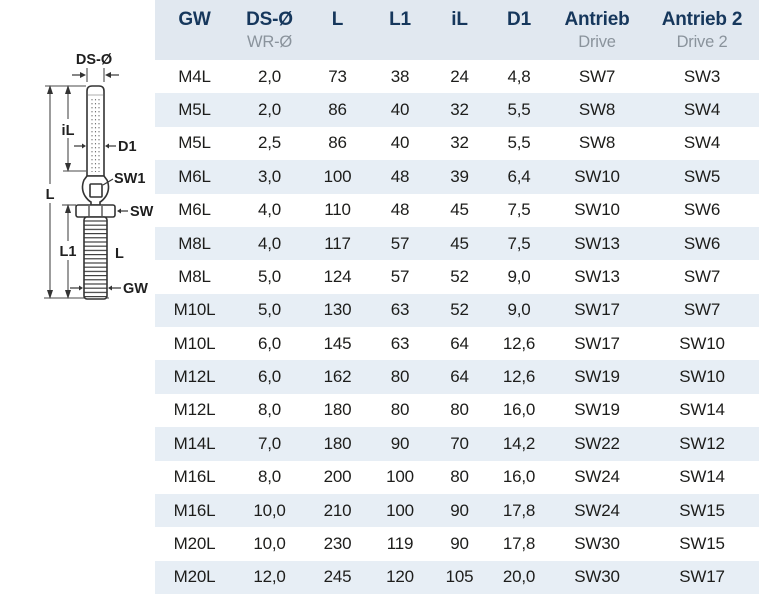  Describe the element at coordinates (95, 67) in the screenshot. I see `dim-ds-diameter: DS-Ø` at that location.